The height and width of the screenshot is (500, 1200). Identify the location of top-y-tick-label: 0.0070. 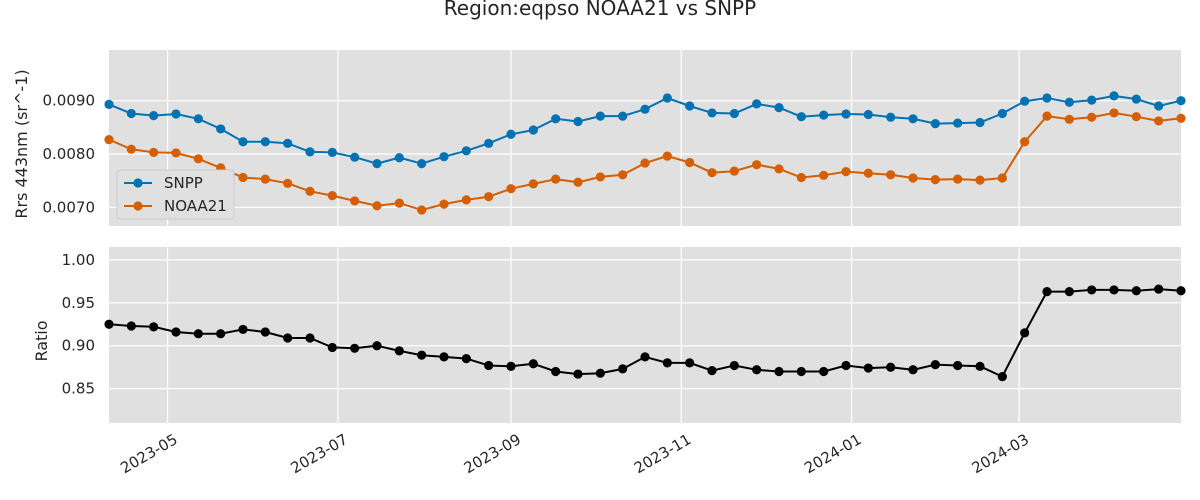
(69, 207).